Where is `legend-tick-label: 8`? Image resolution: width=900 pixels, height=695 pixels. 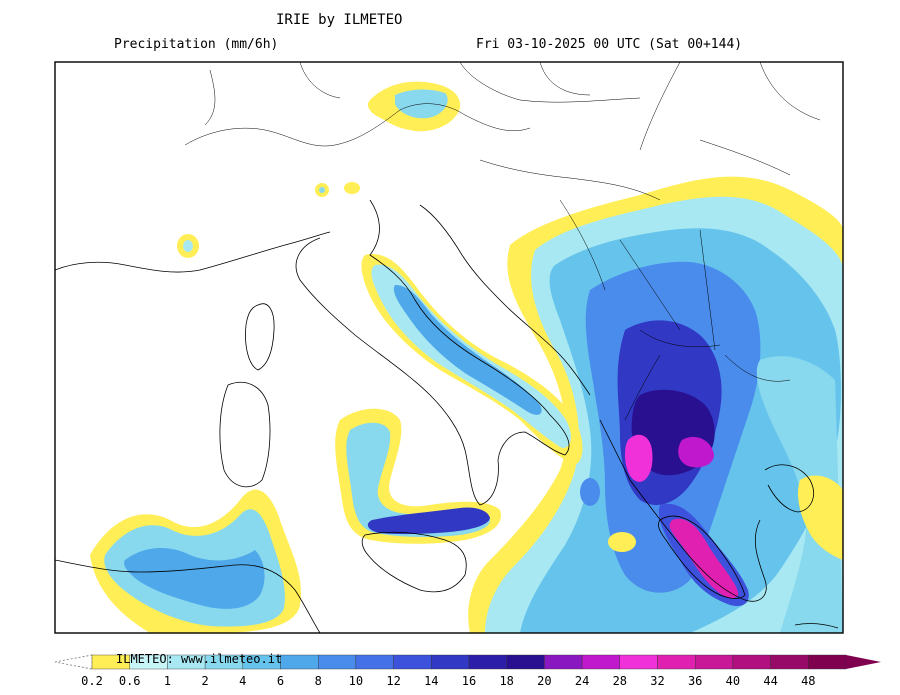
legend-tick-label: 8 is located at coordinates (318, 681).